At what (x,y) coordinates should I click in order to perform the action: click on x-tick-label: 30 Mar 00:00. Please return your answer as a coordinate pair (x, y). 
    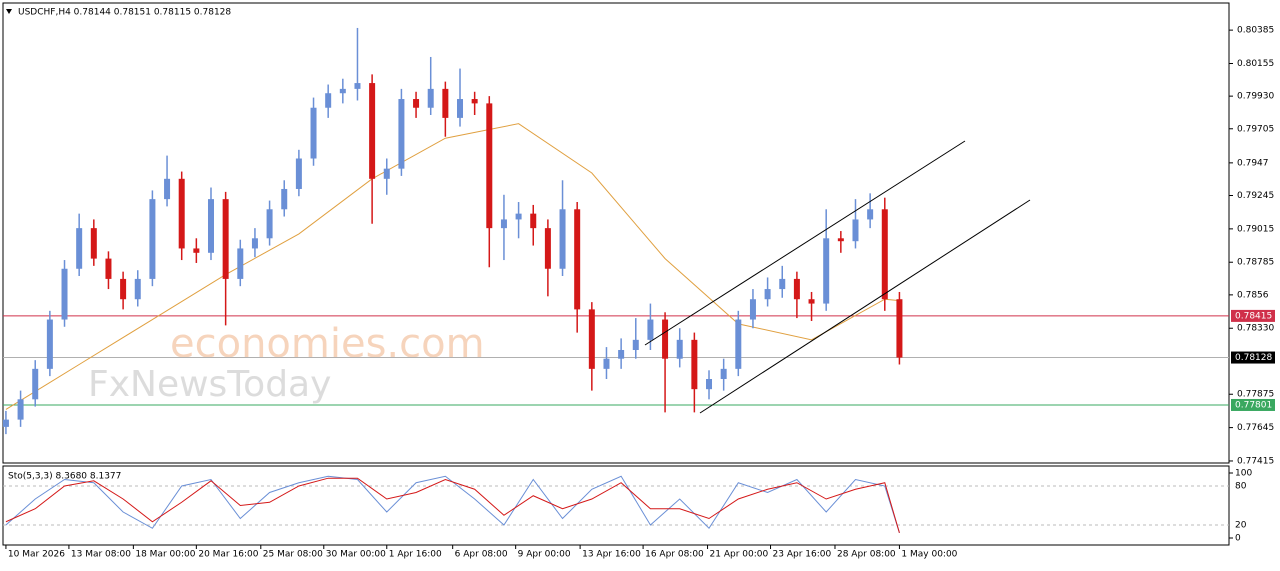
    Looking at the image, I should click on (356, 555).